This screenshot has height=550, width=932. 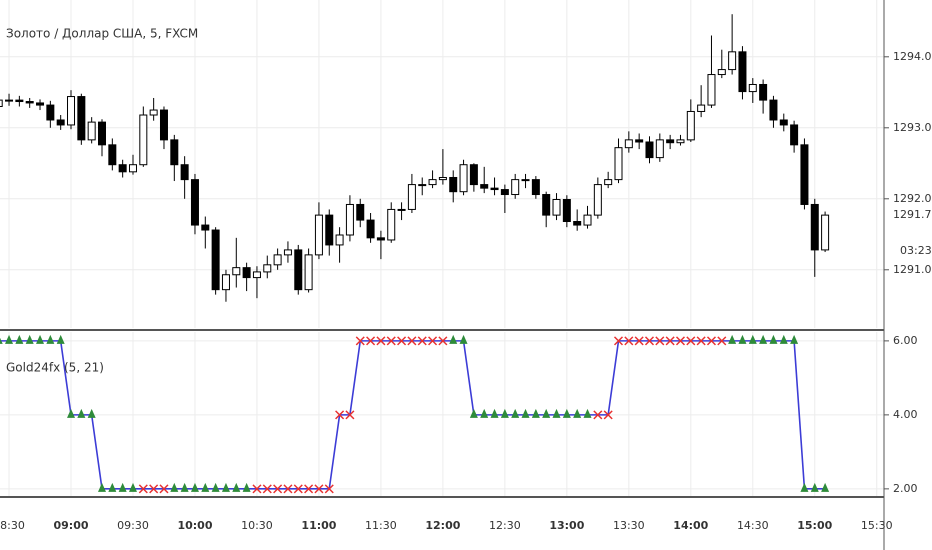 What do you see at coordinates (912, 269) in the screenshot?
I see `y-tick-label: 1291.00` at bounding box center [912, 269].